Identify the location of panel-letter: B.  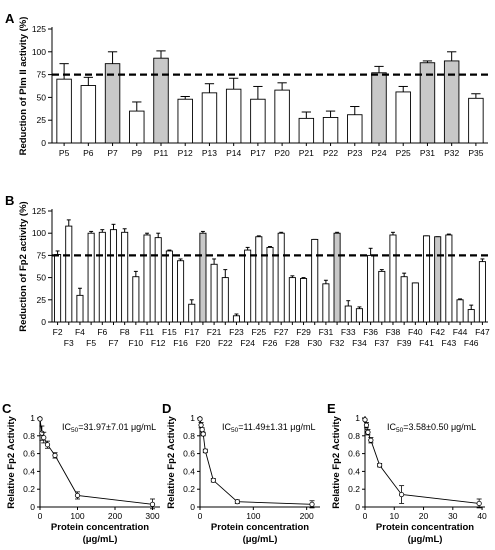
(9, 200).